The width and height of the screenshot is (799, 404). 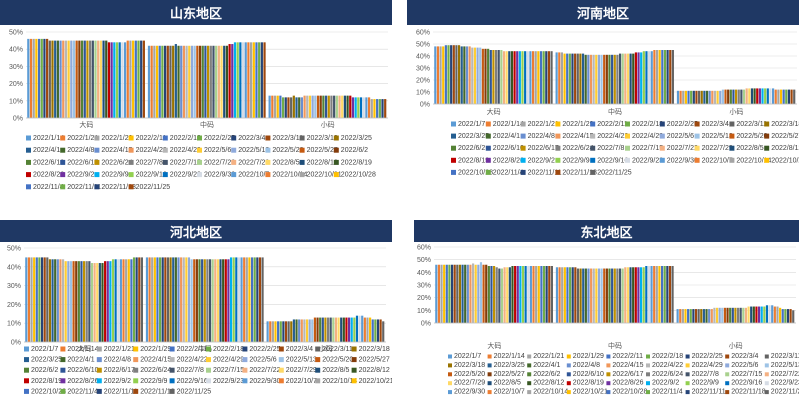 I want to click on legend-label: 2022/9/23, so click(x=228, y=381).